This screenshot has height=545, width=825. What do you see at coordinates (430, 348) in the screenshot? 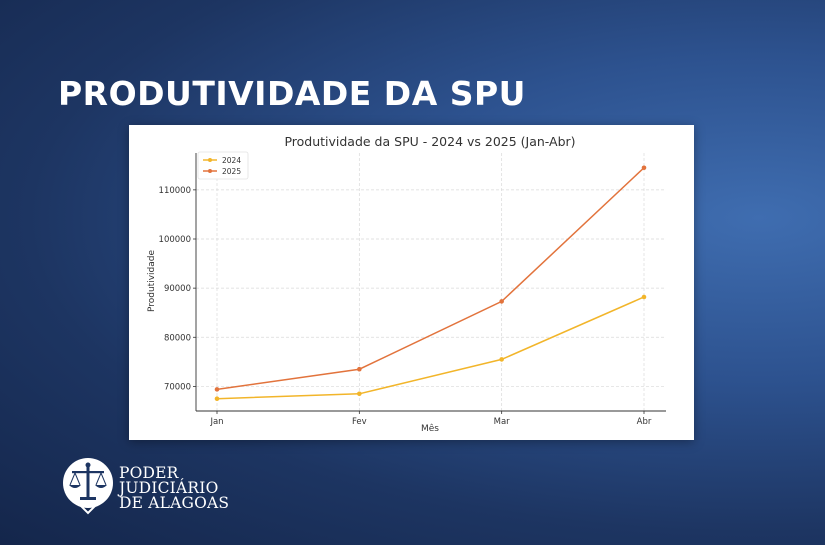
I see `series-line-2024` at bounding box center [430, 348].